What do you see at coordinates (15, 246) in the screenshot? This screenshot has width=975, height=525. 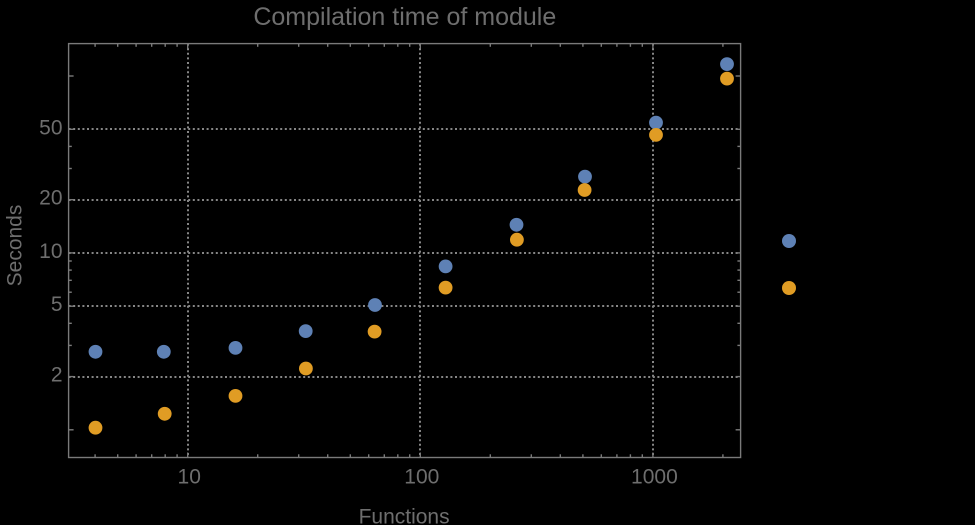 I see `svg-text: Seconds` at bounding box center [15, 246].